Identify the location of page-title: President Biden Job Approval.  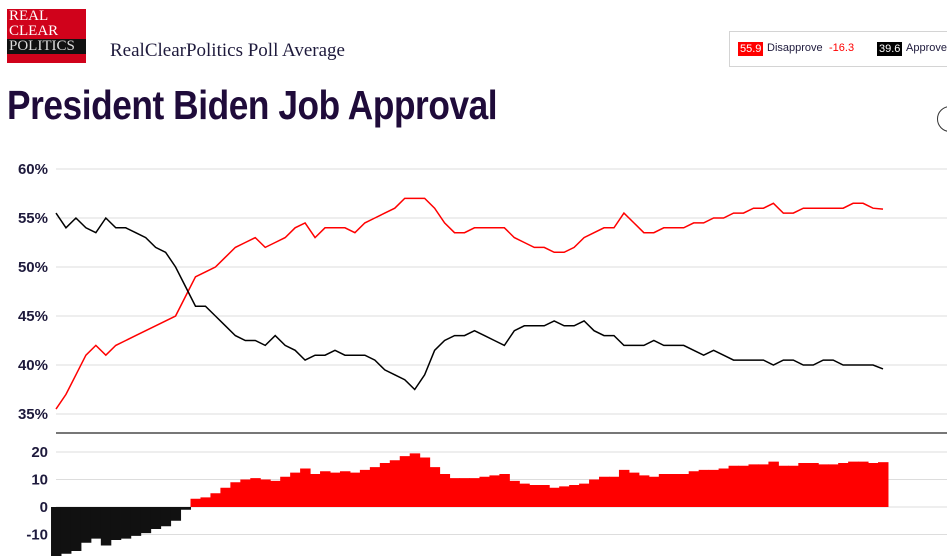
(252, 105).